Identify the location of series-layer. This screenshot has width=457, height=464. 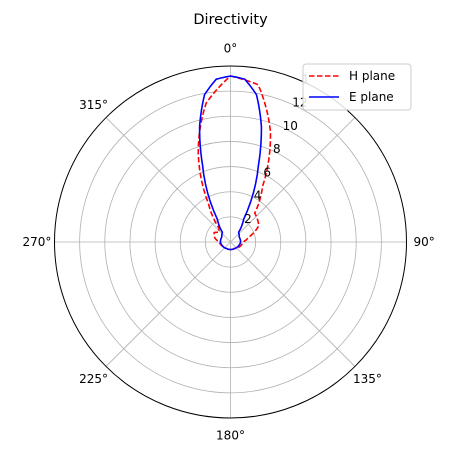
(234, 163).